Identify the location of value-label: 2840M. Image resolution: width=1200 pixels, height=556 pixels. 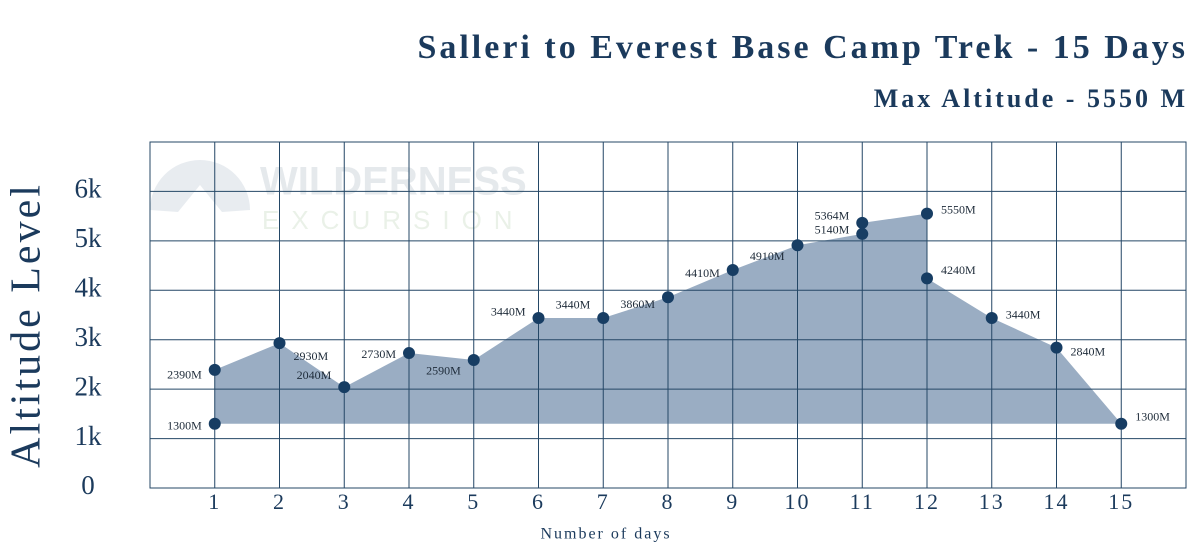
(1088, 351).